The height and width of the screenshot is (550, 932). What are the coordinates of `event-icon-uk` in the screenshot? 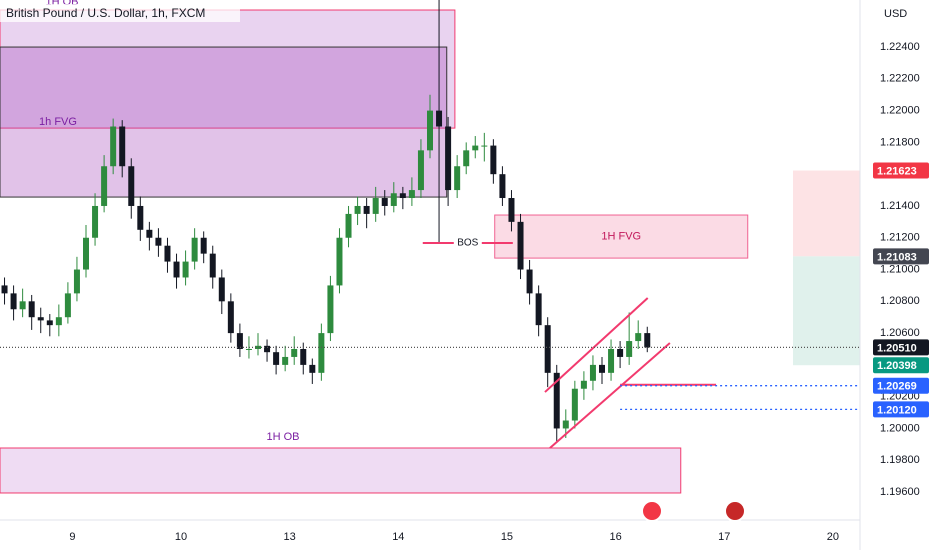 It's located at (735, 511).